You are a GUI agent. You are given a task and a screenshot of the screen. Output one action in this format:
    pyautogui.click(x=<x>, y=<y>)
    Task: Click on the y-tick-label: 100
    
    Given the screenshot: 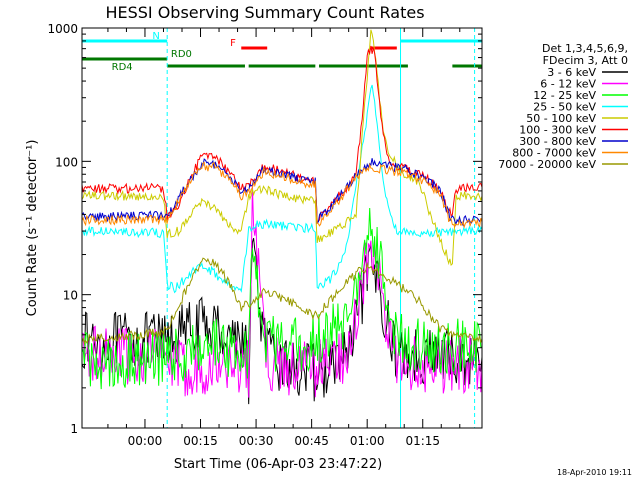 What is the action you would take?
    pyautogui.click(x=66, y=162)
    